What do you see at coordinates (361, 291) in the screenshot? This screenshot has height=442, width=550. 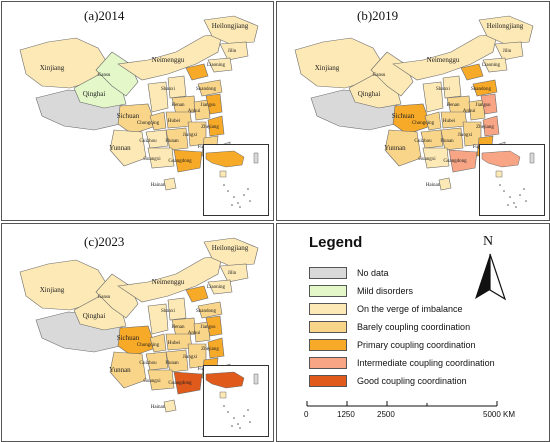 I see `legend-item: Mild disorders` at bounding box center [361, 291].